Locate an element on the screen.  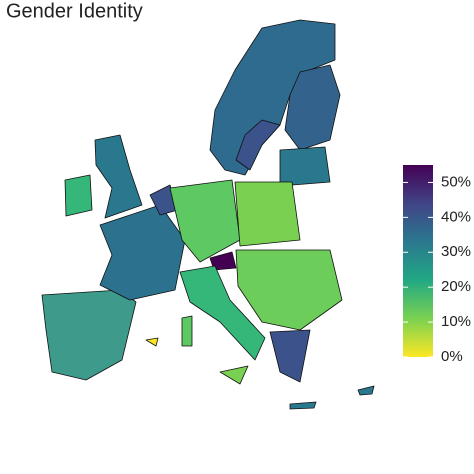
balearics is located at coordinates (152, 342).